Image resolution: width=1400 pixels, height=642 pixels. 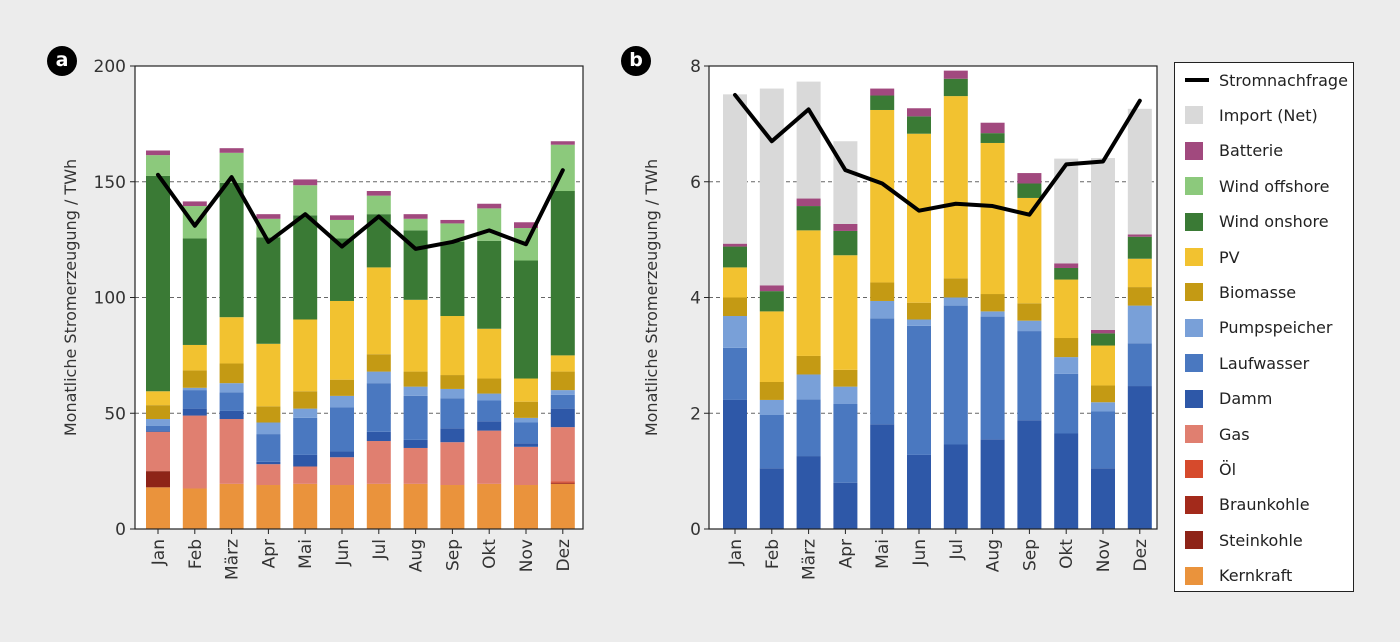 What do you see at coordinates (120, 530) in the screenshot?
I see `y-tick-label: 0` at bounding box center [120, 530].